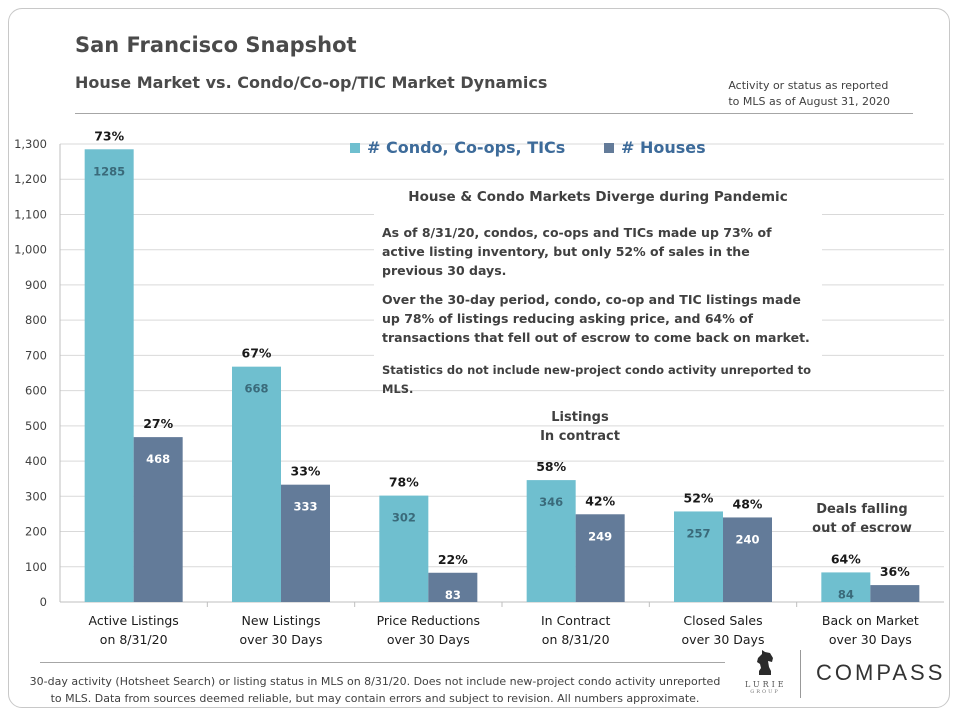 The height and width of the screenshot is (720, 960). I want to click on as-of-line-2: to MLS as of August 31, 2020, so click(809, 101).